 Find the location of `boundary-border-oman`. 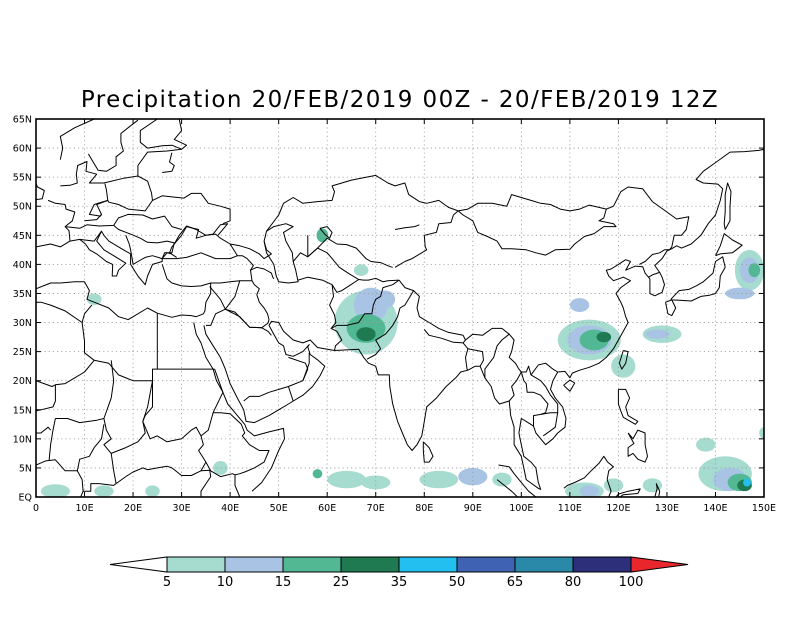

boundary-border-oman is located at coordinates (306, 366).